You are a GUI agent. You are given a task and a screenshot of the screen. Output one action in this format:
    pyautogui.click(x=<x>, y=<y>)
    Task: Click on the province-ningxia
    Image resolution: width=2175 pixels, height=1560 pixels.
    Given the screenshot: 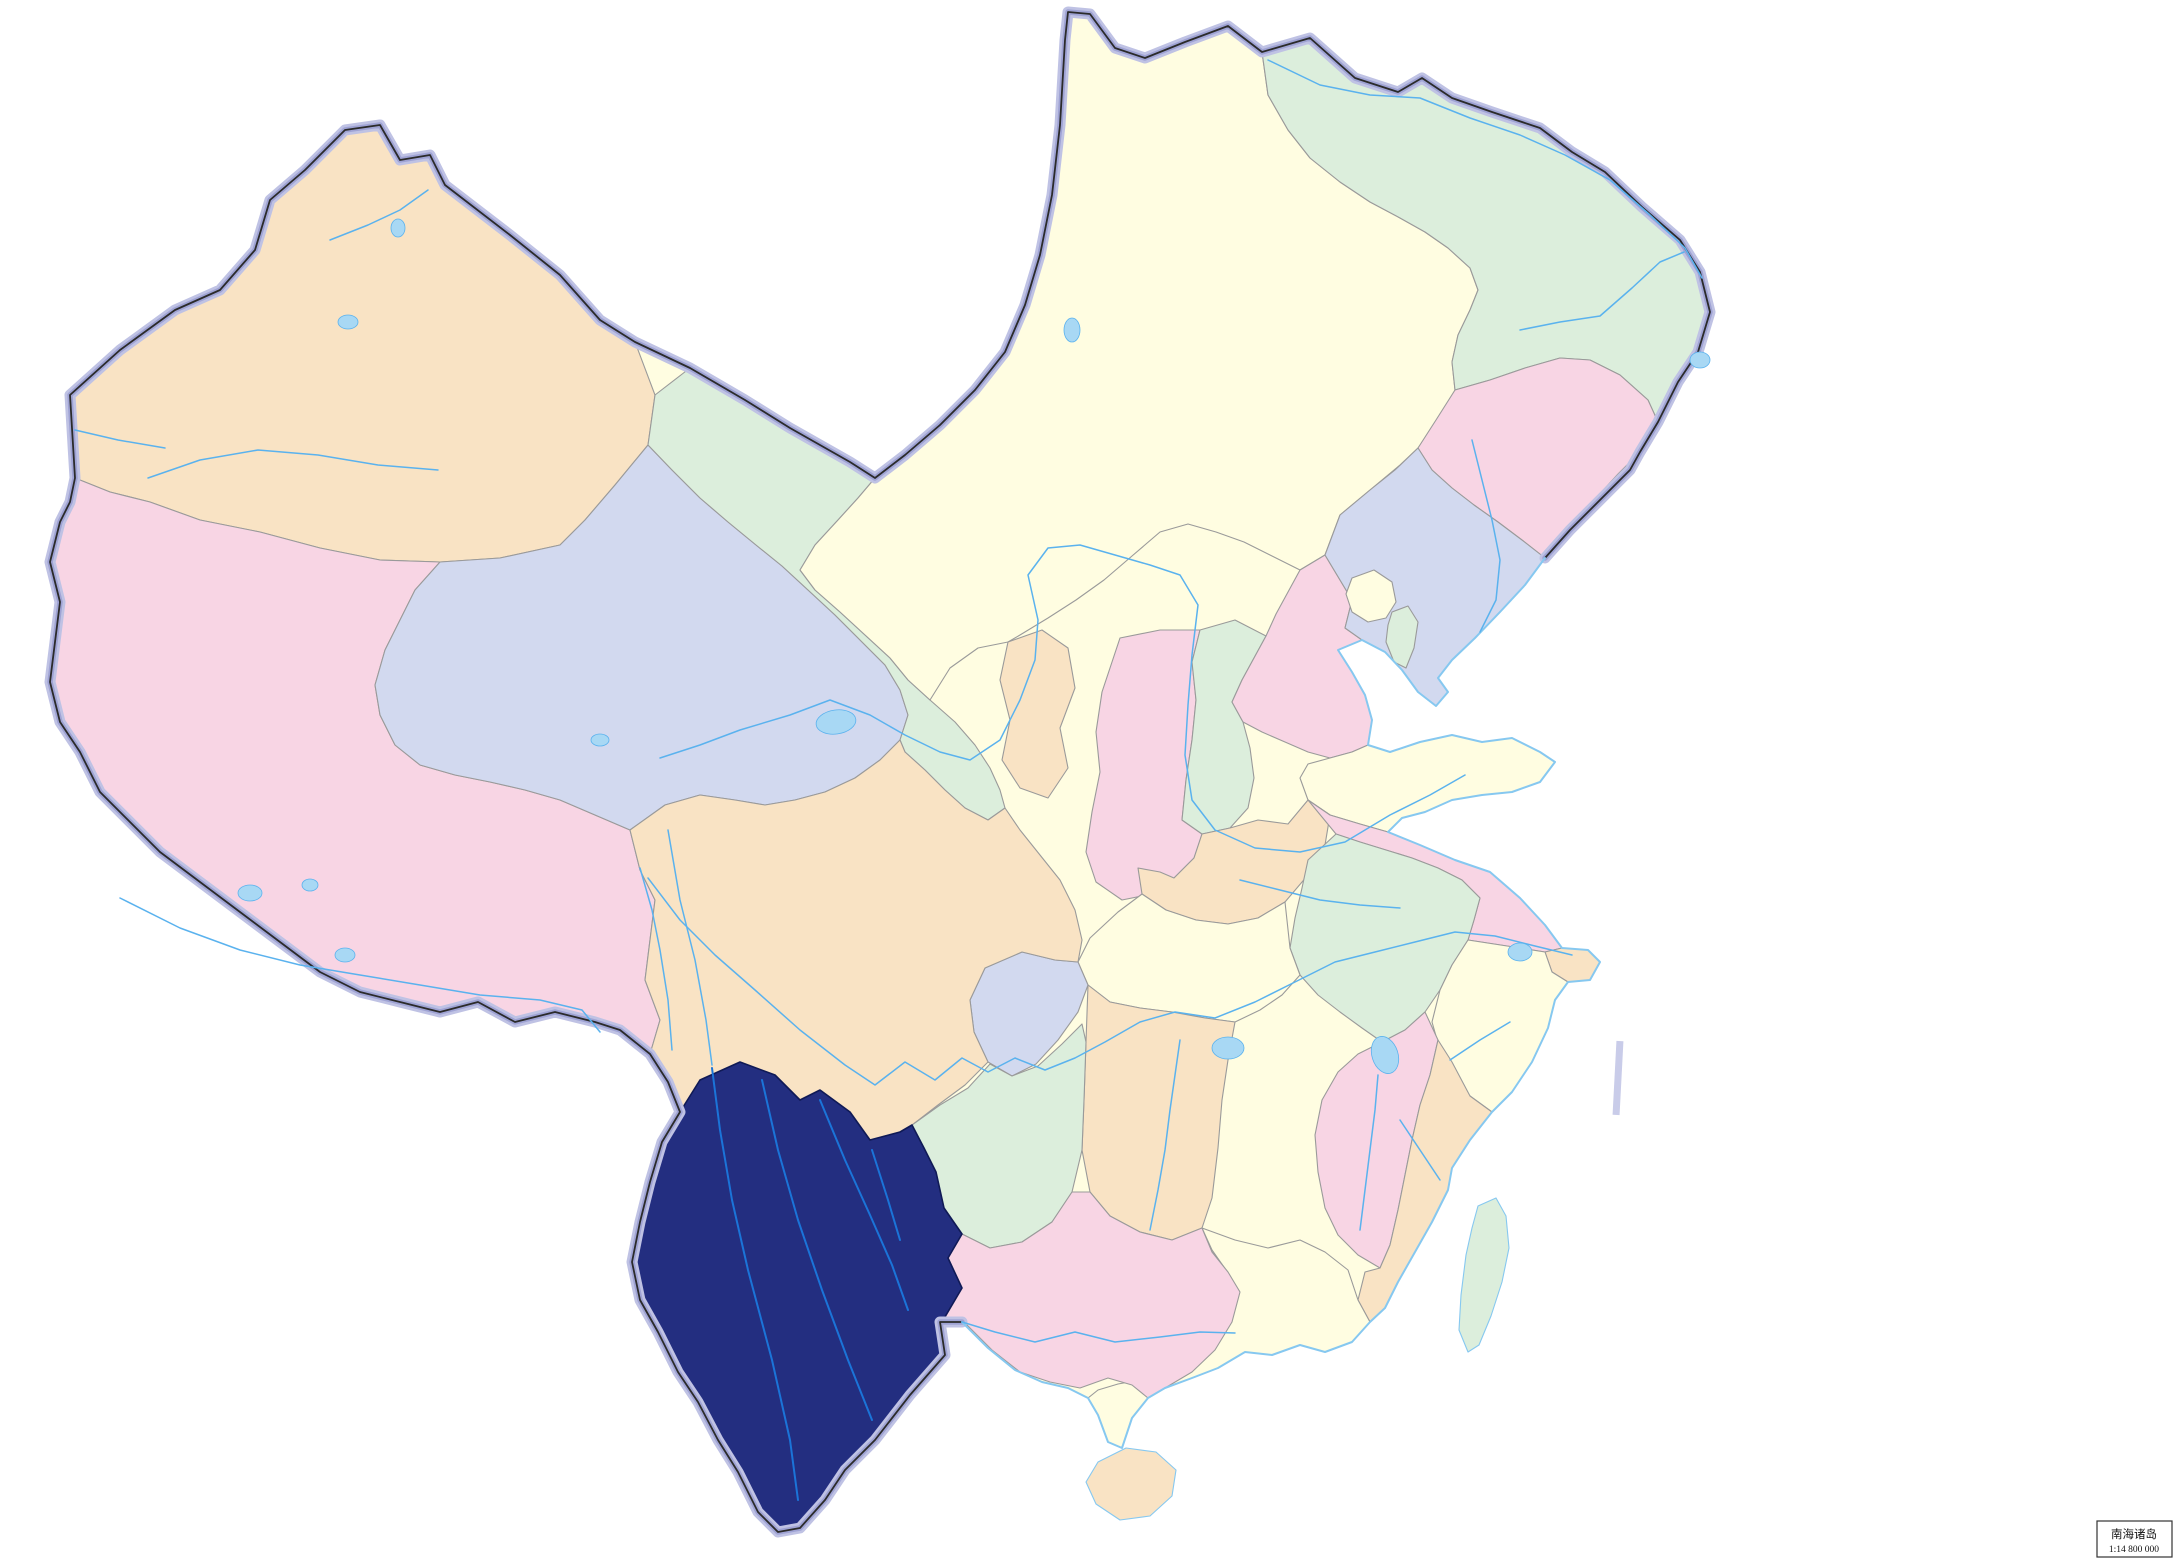 What is the action you would take?
    pyautogui.click(x=1037, y=714)
    